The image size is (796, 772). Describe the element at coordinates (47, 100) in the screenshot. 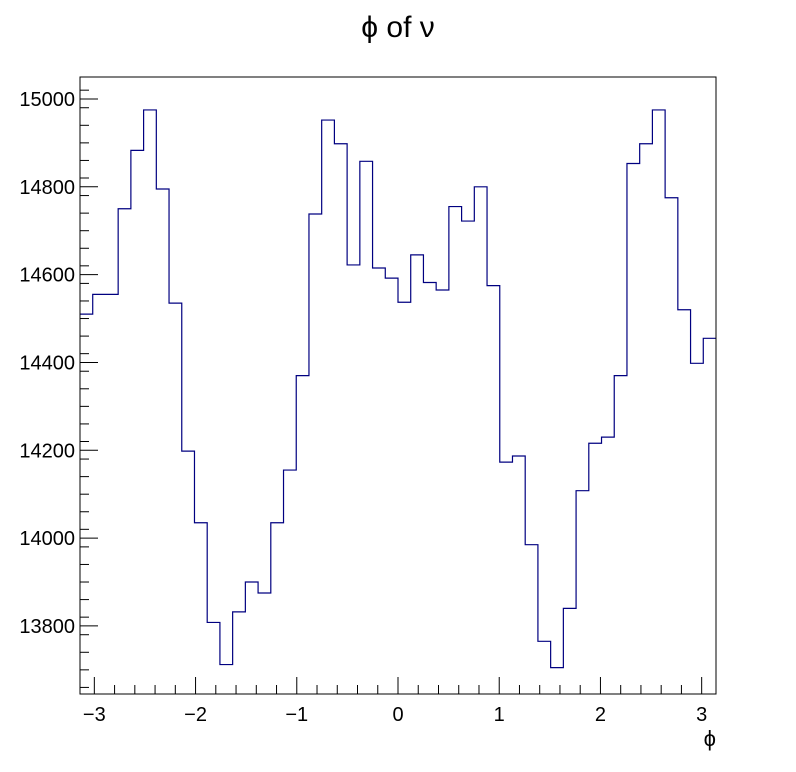

I see `y-tick-label: 15000` at that location.